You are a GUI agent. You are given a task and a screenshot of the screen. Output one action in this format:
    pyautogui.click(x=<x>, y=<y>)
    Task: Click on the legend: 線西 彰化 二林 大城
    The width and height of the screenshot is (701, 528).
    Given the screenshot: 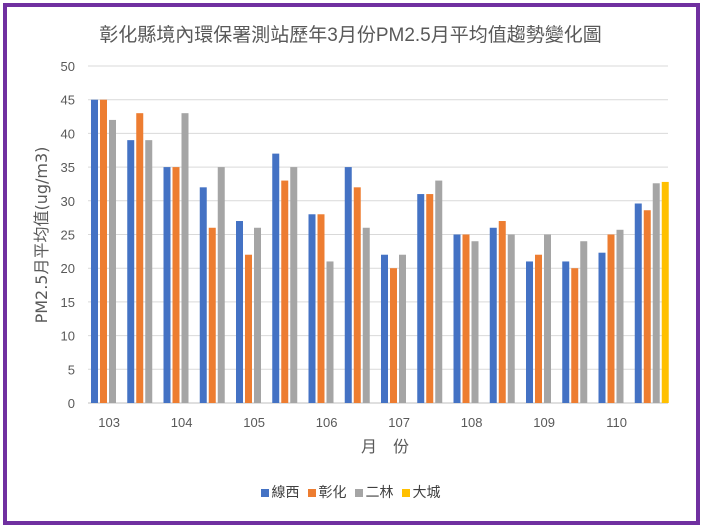 What is the action you would take?
    pyautogui.click(x=350, y=492)
    